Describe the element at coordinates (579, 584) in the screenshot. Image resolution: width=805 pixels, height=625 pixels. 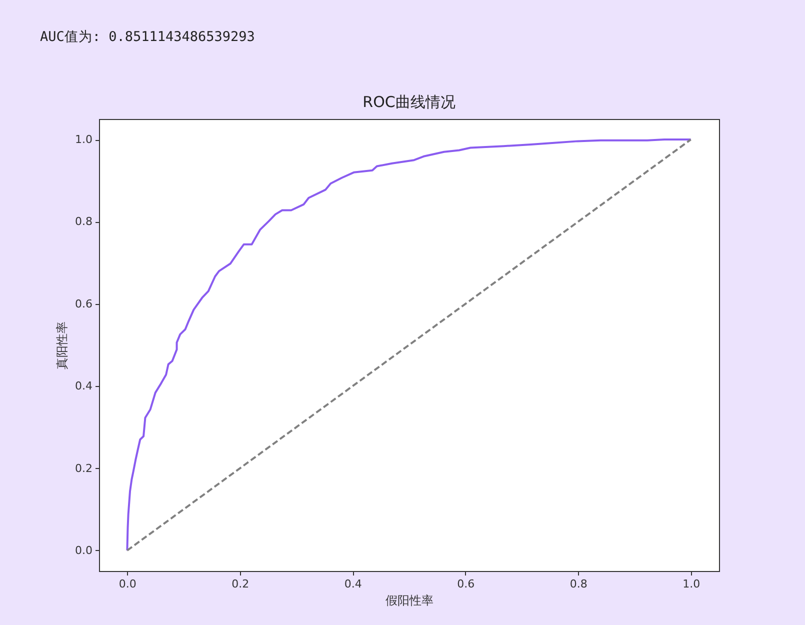
I see `x-tick-label: 0.8` at that location.